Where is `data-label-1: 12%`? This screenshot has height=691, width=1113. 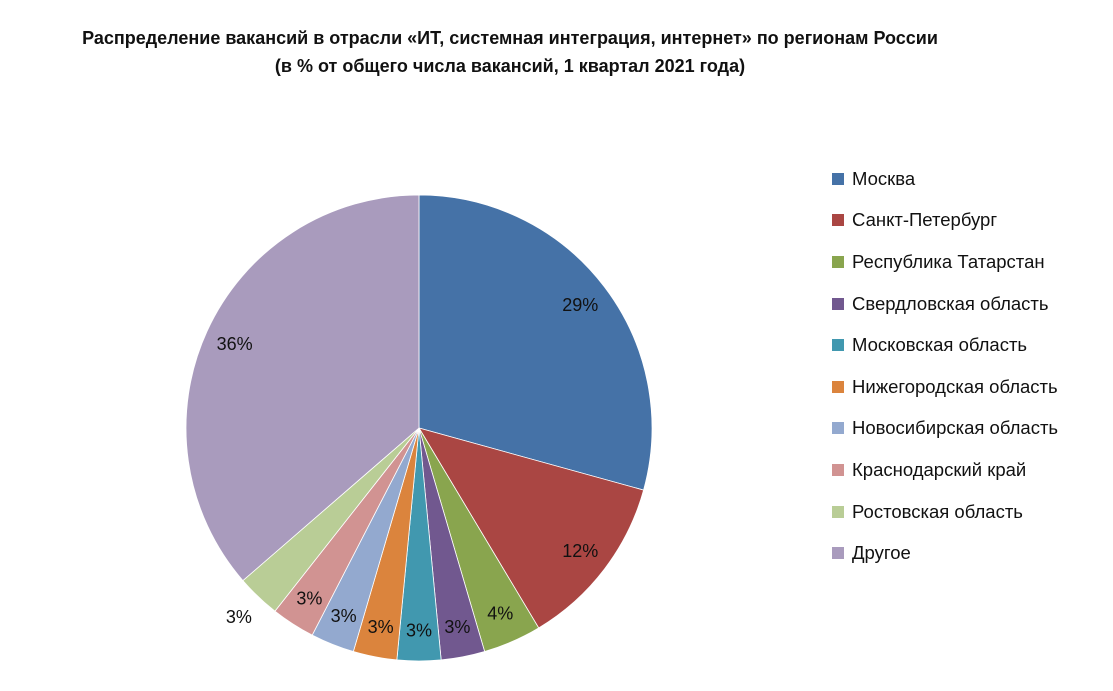
data-label-1: 12% is located at coordinates (580, 551).